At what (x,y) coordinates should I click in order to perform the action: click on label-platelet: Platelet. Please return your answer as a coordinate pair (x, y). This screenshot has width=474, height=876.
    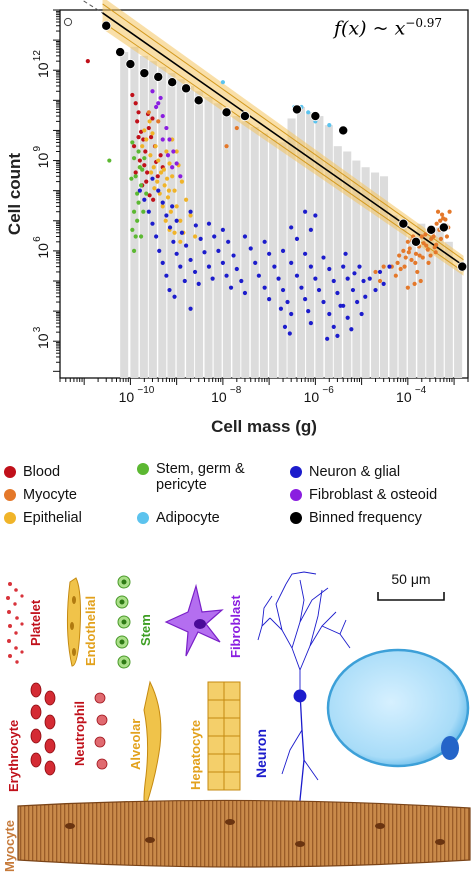
    Looking at the image, I should click on (35, 622).